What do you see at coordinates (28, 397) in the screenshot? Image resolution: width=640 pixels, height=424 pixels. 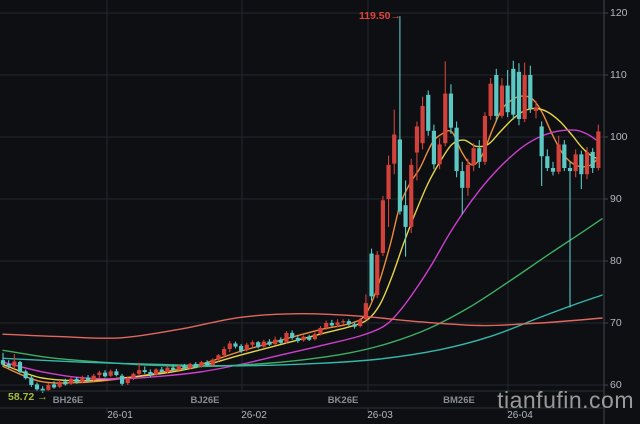 I see `low-price-annotation: 58.72 →` at bounding box center [28, 397].